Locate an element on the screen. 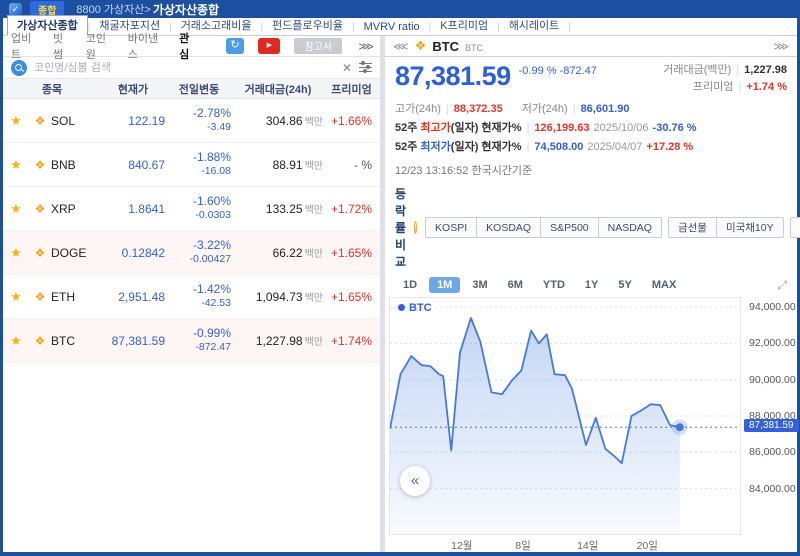 The width and height of the screenshot is (800, 556). coin-volume-value: 1,227.98 is located at coordinates (279, 341).